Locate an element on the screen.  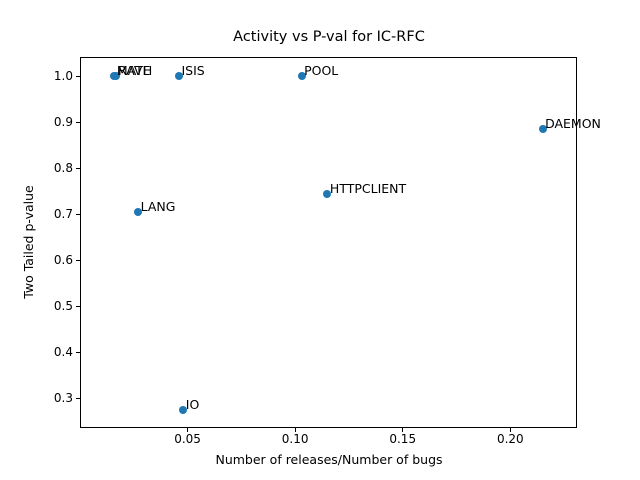
point-label: RAVE is located at coordinates (134, 71).